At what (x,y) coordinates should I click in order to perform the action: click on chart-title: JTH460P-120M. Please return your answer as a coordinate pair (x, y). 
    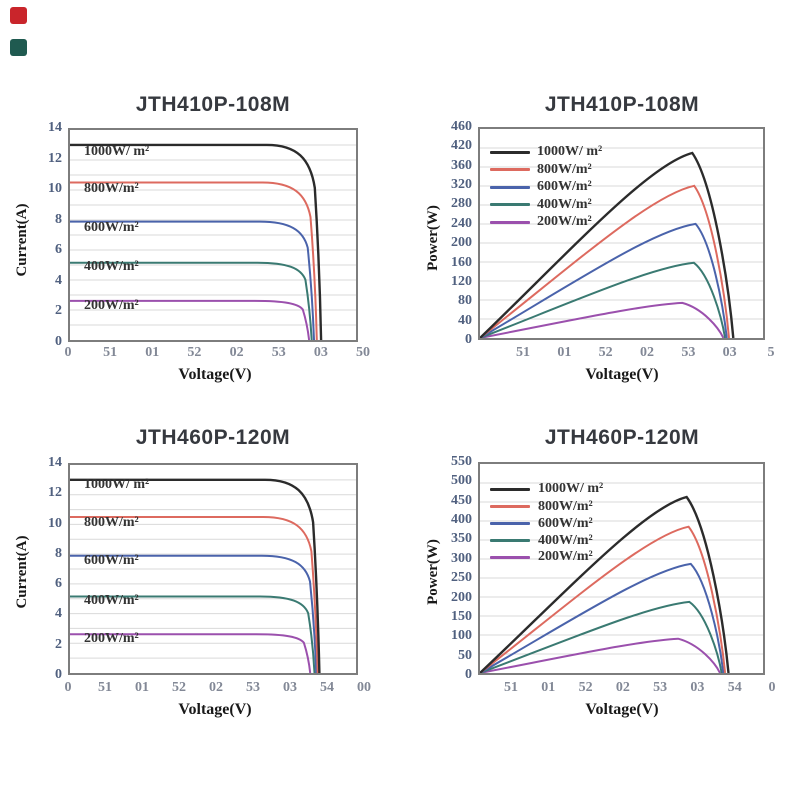
    Looking at the image, I should click on (213, 437).